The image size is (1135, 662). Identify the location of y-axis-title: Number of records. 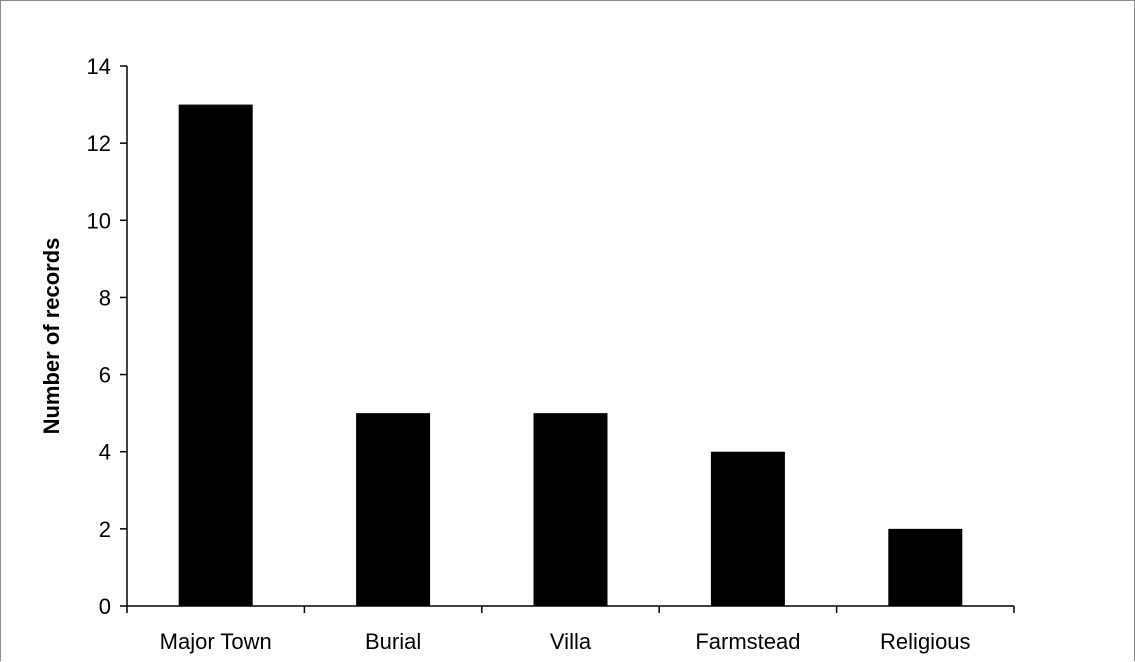
(51, 336).